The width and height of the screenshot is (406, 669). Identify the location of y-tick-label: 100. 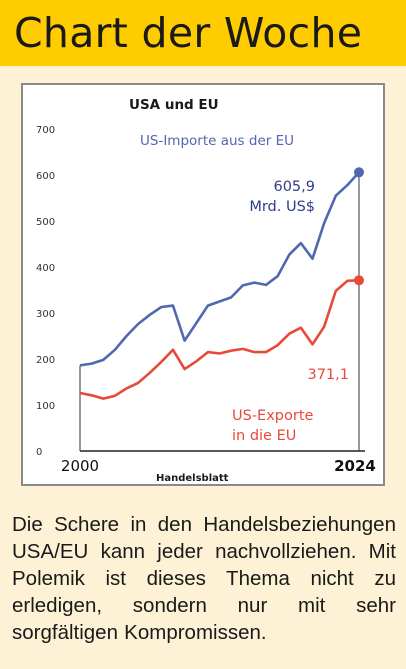
(45, 406).